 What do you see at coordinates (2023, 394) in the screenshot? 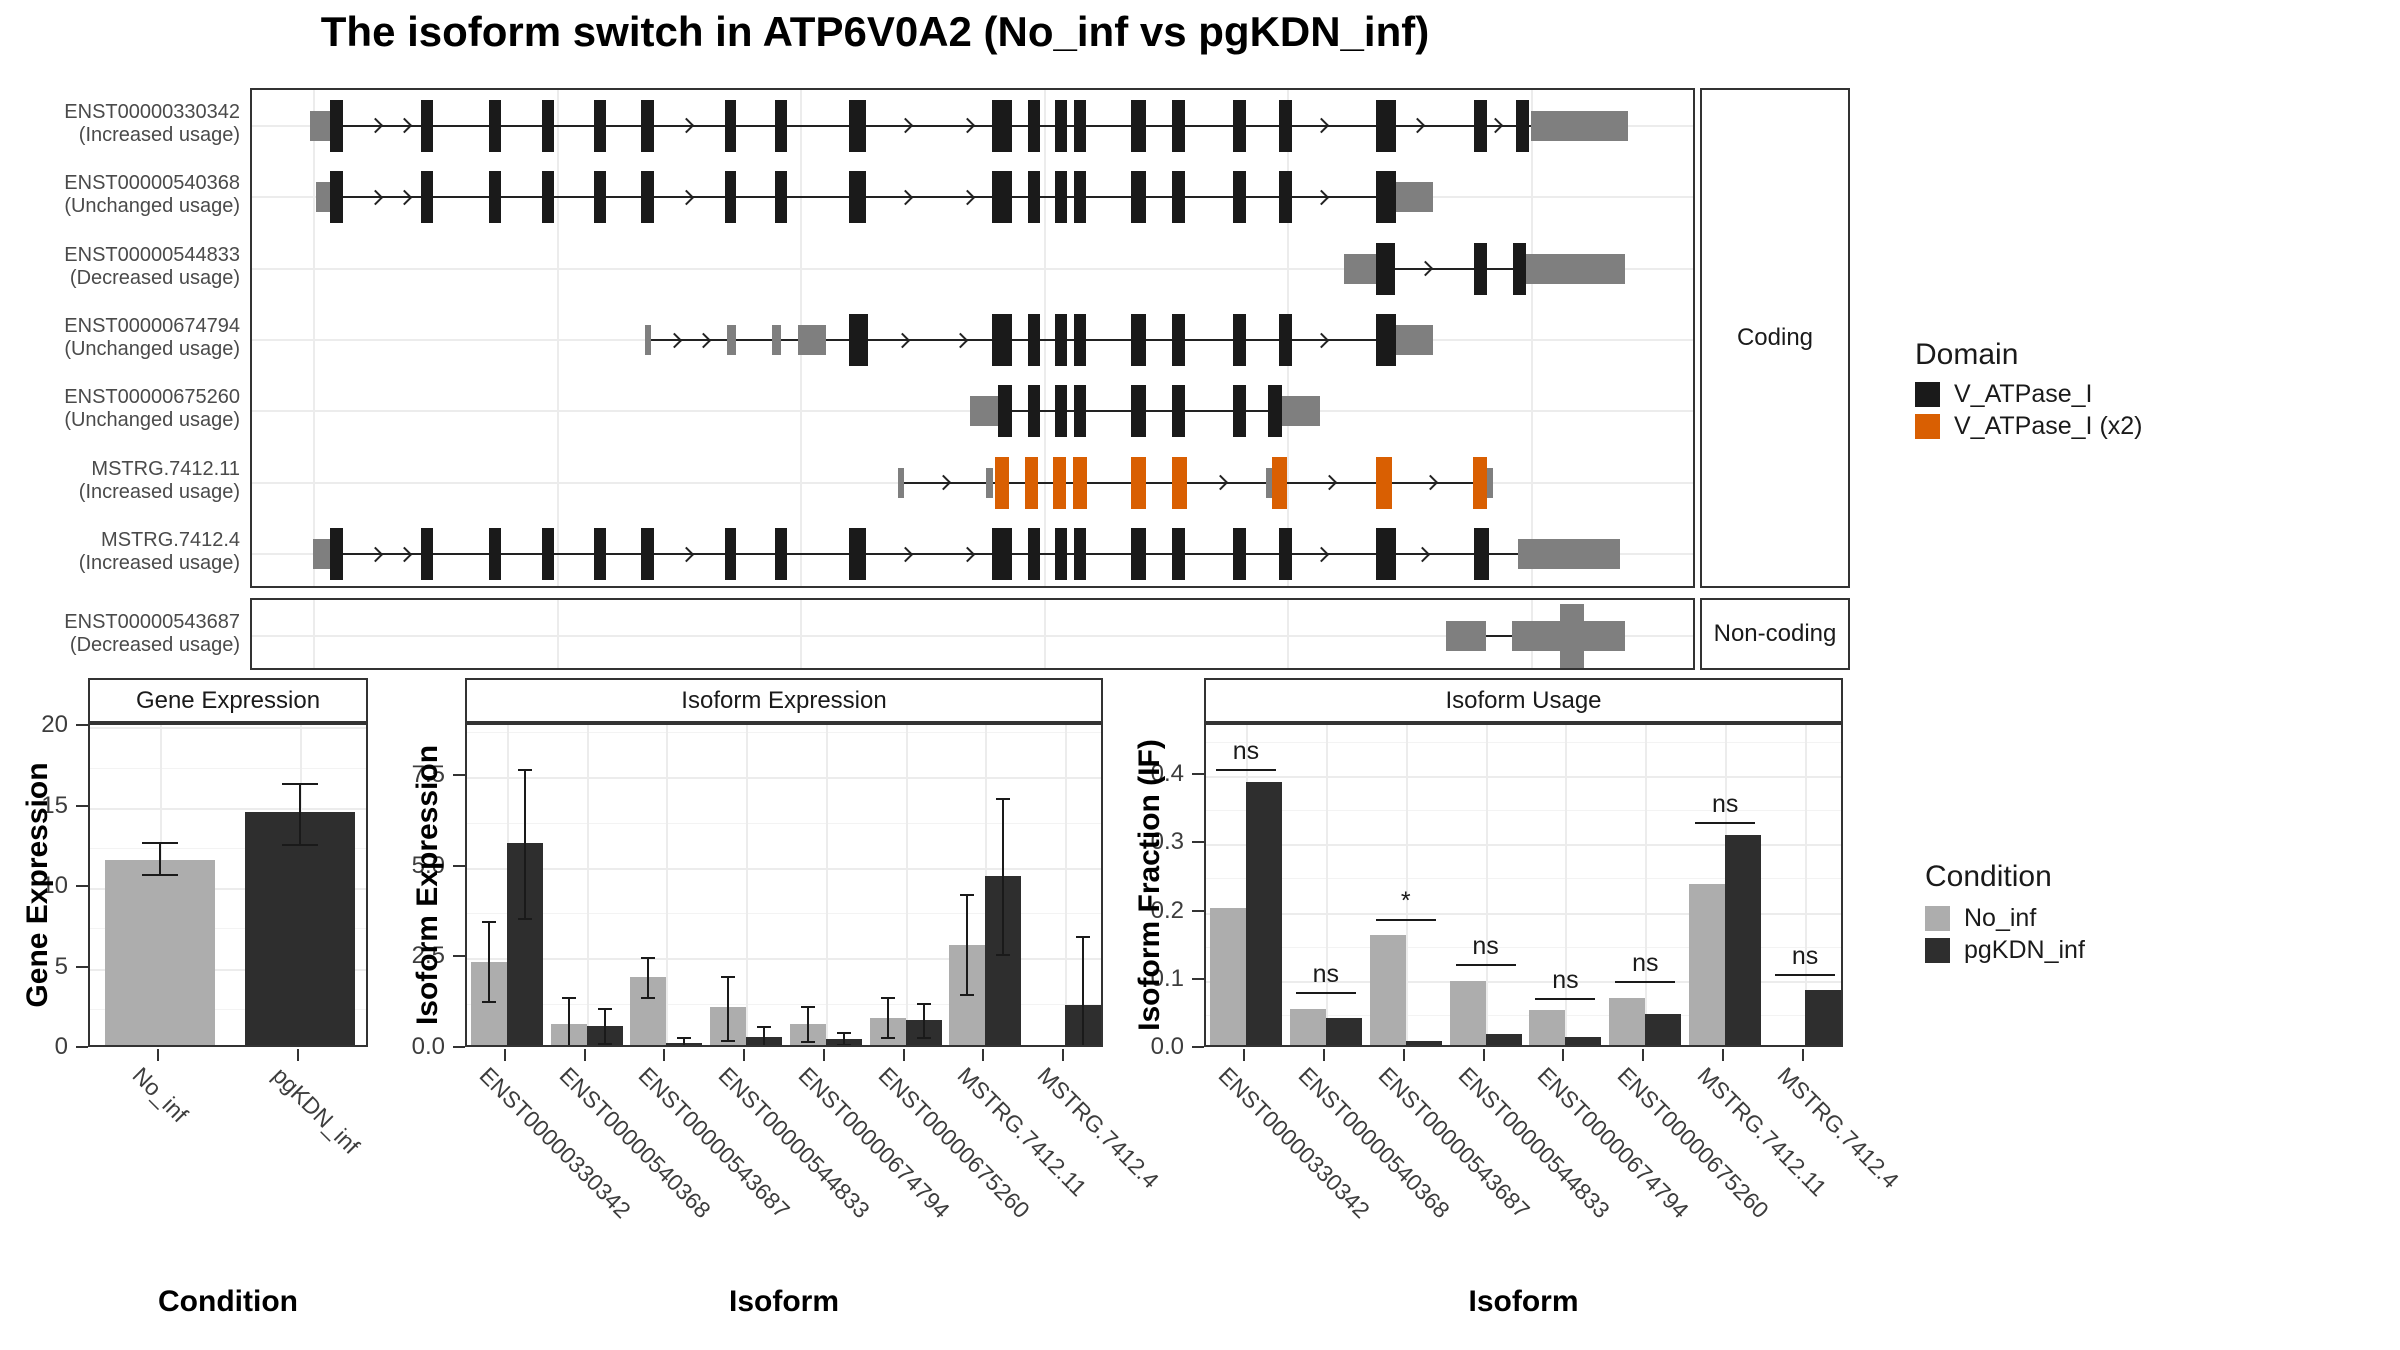
I see `domain-legend-label: V_ATPase_I` at bounding box center [2023, 394].